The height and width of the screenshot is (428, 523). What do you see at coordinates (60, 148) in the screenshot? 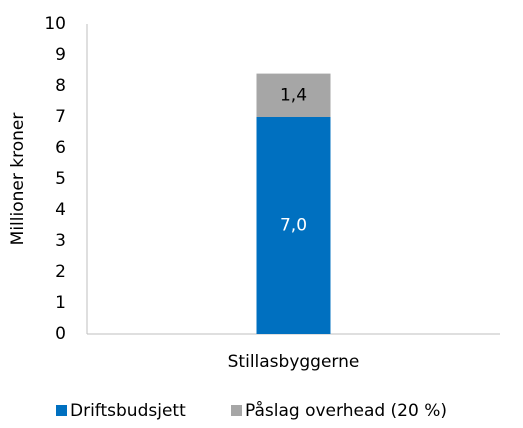
I see `y-tick-label: 6` at bounding box center [60, 148].